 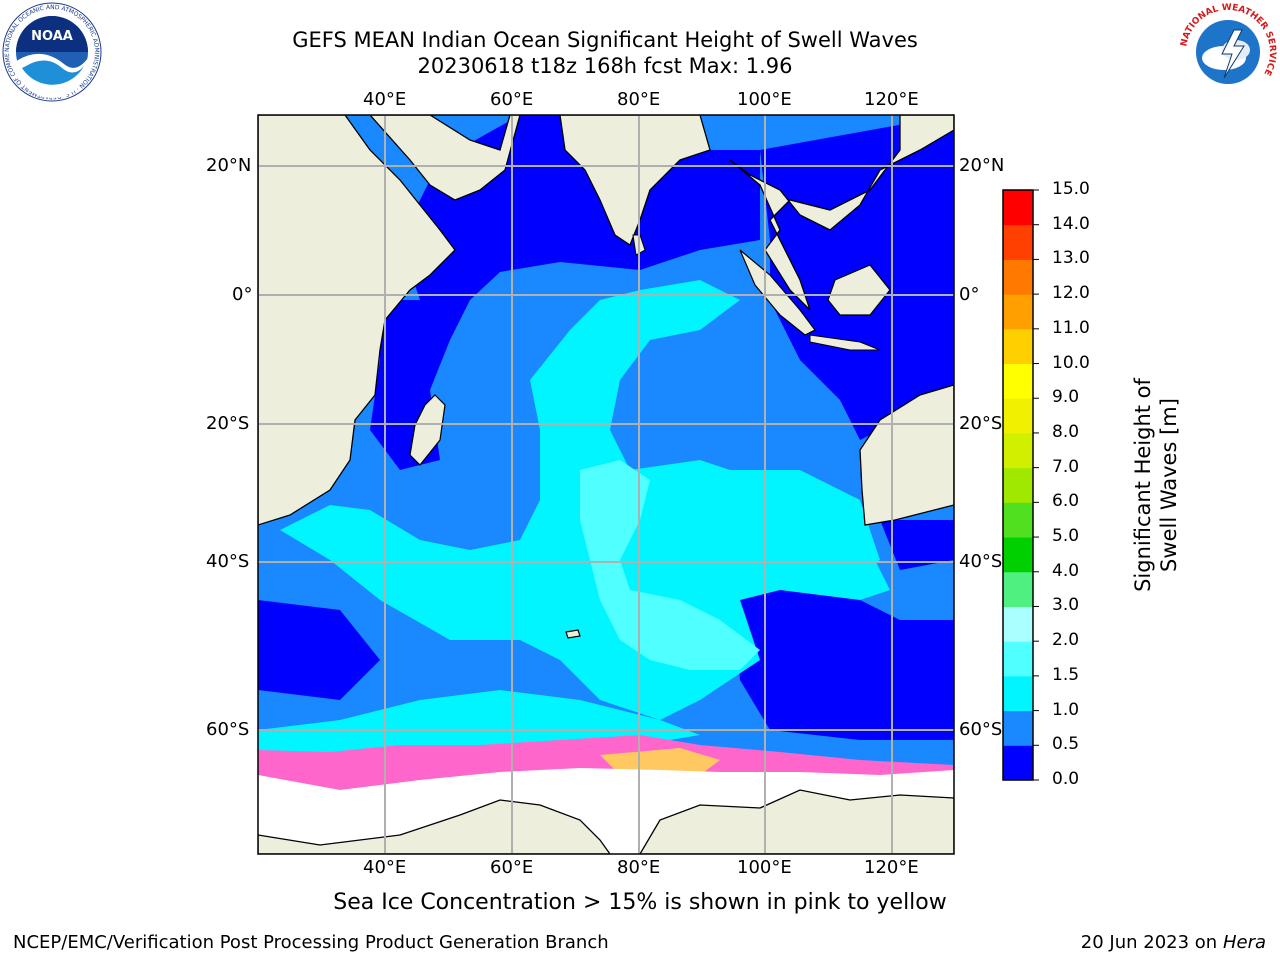 What do you see at coordinates (1071, 189) in the screenshot?
I see `colorbar-tick-label: 15.0` at bounding box center [1071, 189].